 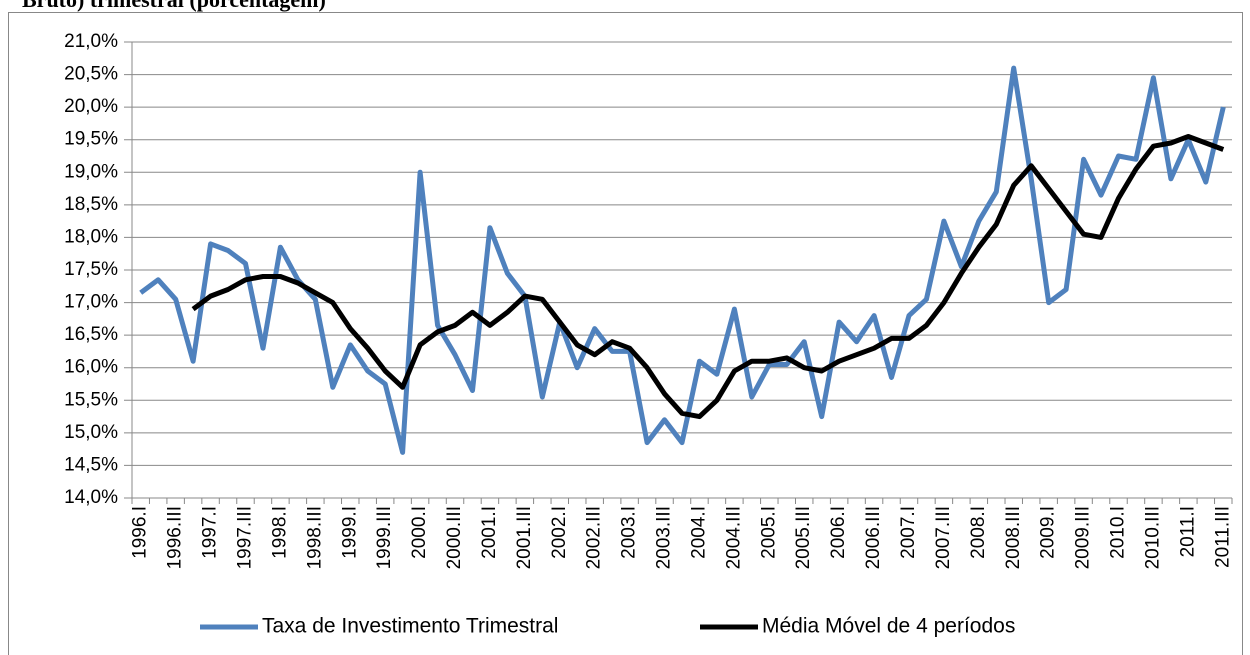 What do you see at coordinates (454, 537) in the screenshot?
I see `x-tick-label: 2000.III` at bounding box center [454, 537].